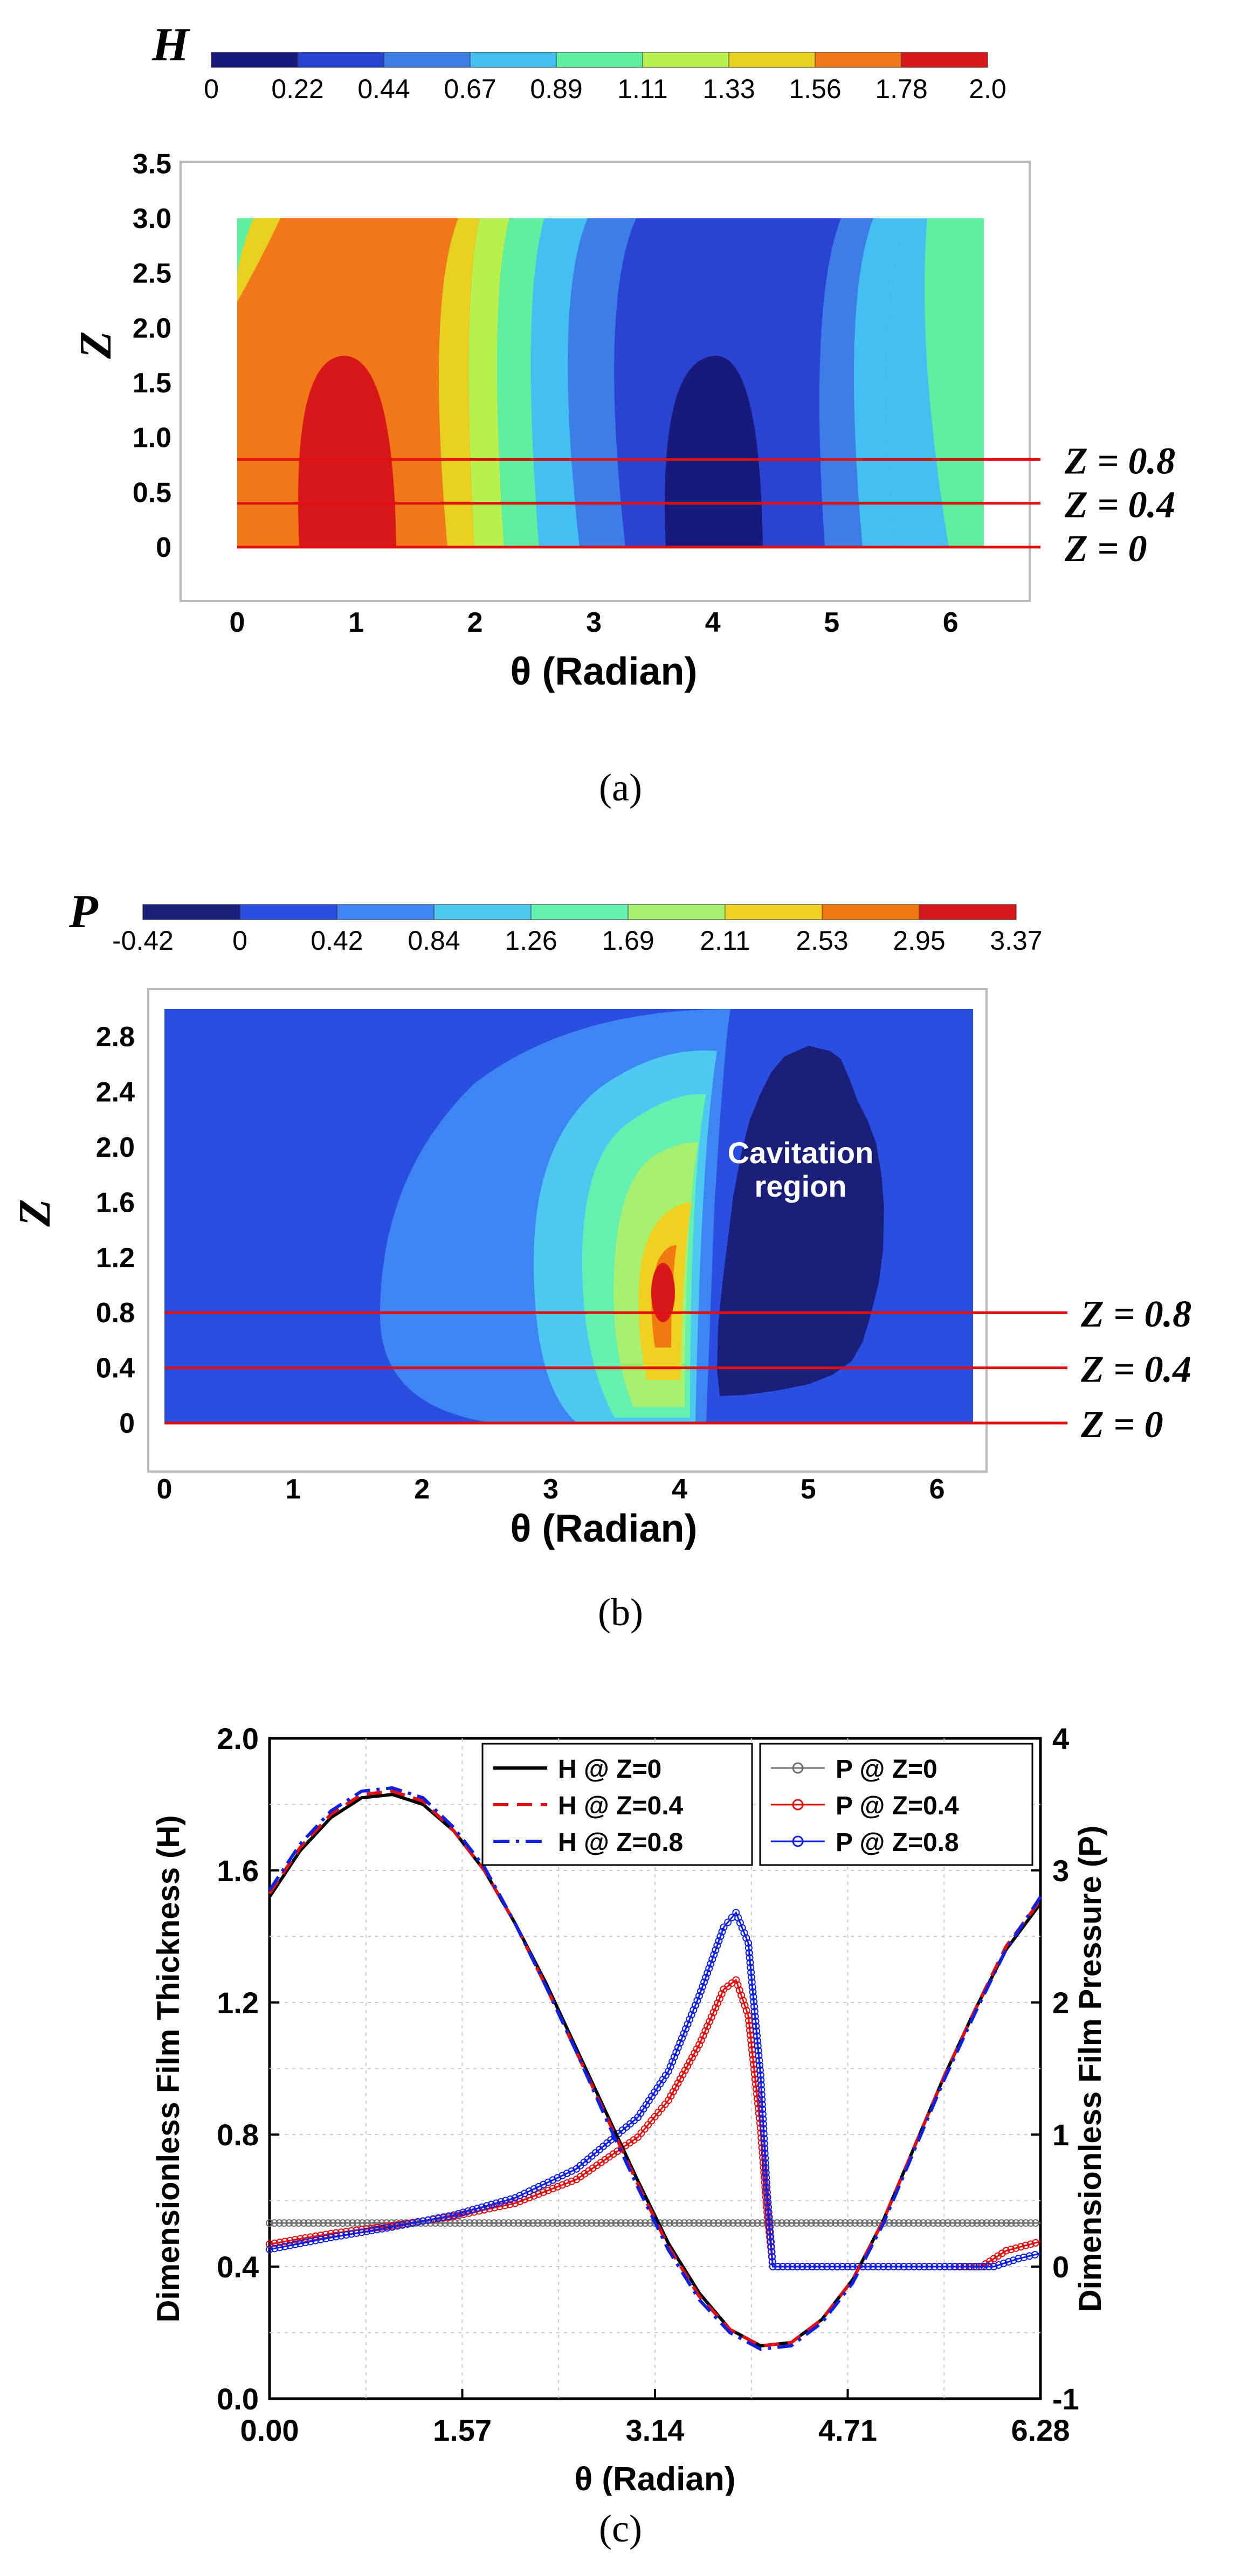 The height and width of the screenshot is (2576, 1241). Describe the element at coordinates (801, 1153) in the screenshot. I see `cavitation-label-line1: Cavitation` at that location.